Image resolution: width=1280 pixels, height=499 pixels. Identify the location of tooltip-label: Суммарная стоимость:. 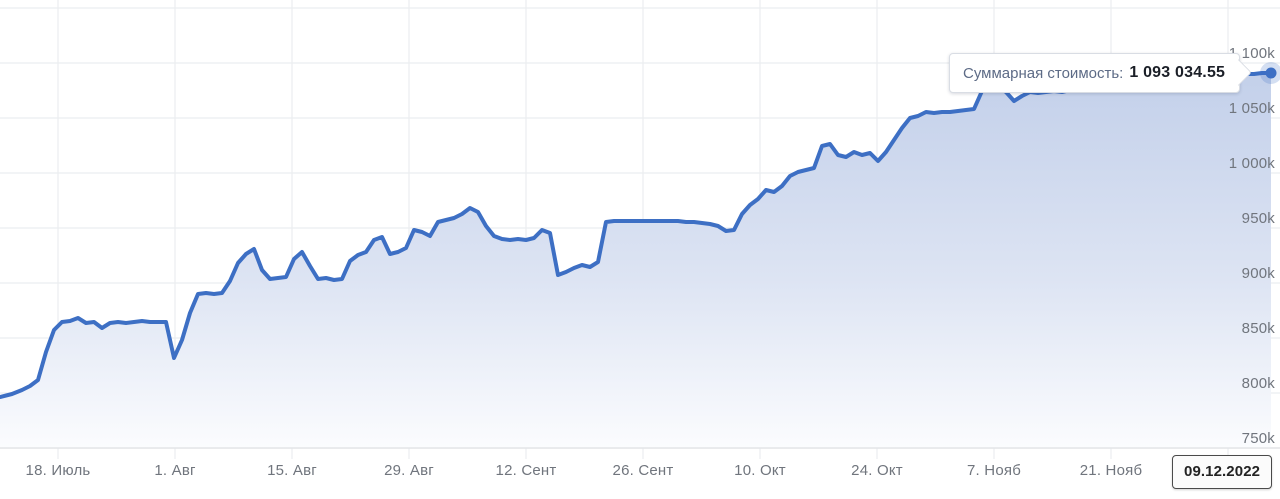
(1043, 73).